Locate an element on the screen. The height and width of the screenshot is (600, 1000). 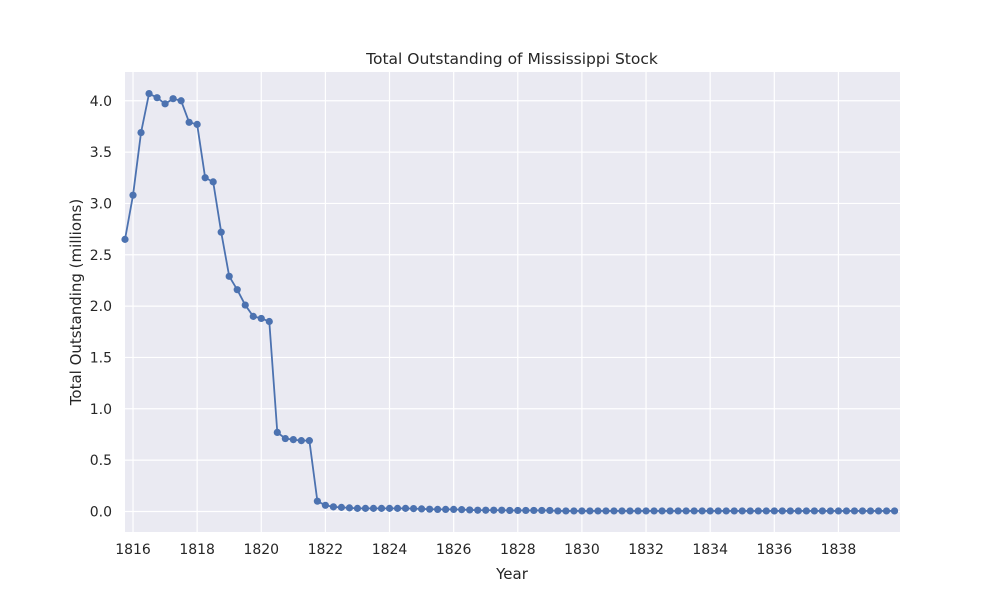
chart-title: Total Outstanding of Mississippi Stock is located at coordinates (511, 59).